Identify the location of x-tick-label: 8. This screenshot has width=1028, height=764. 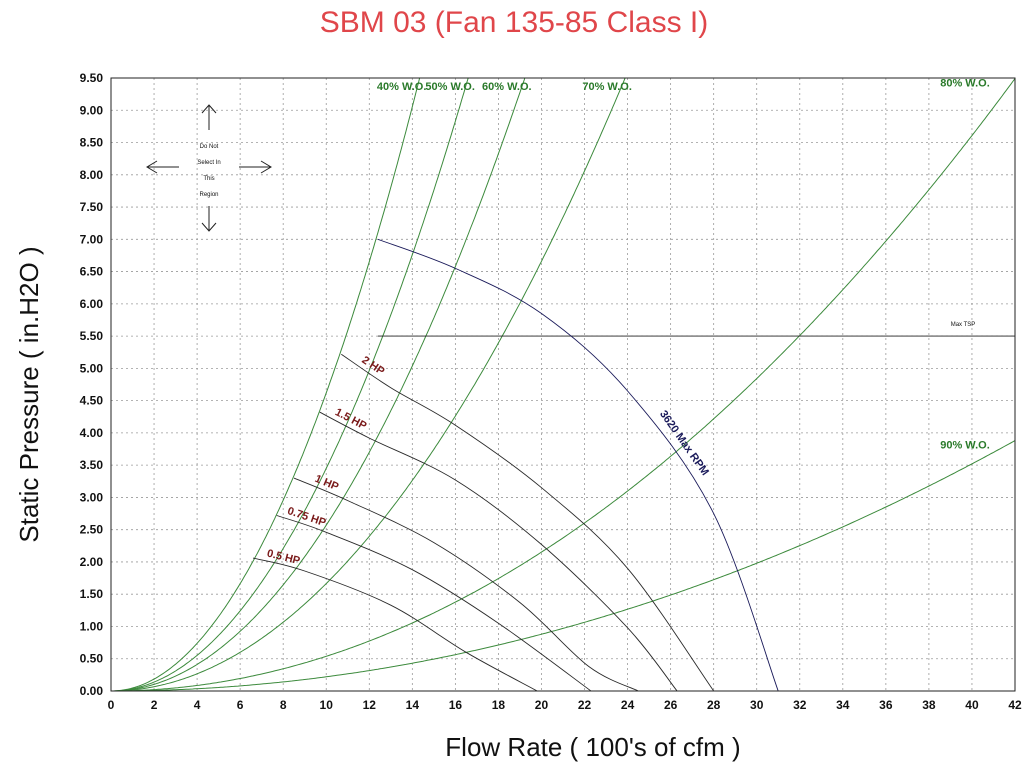
(283, 705).